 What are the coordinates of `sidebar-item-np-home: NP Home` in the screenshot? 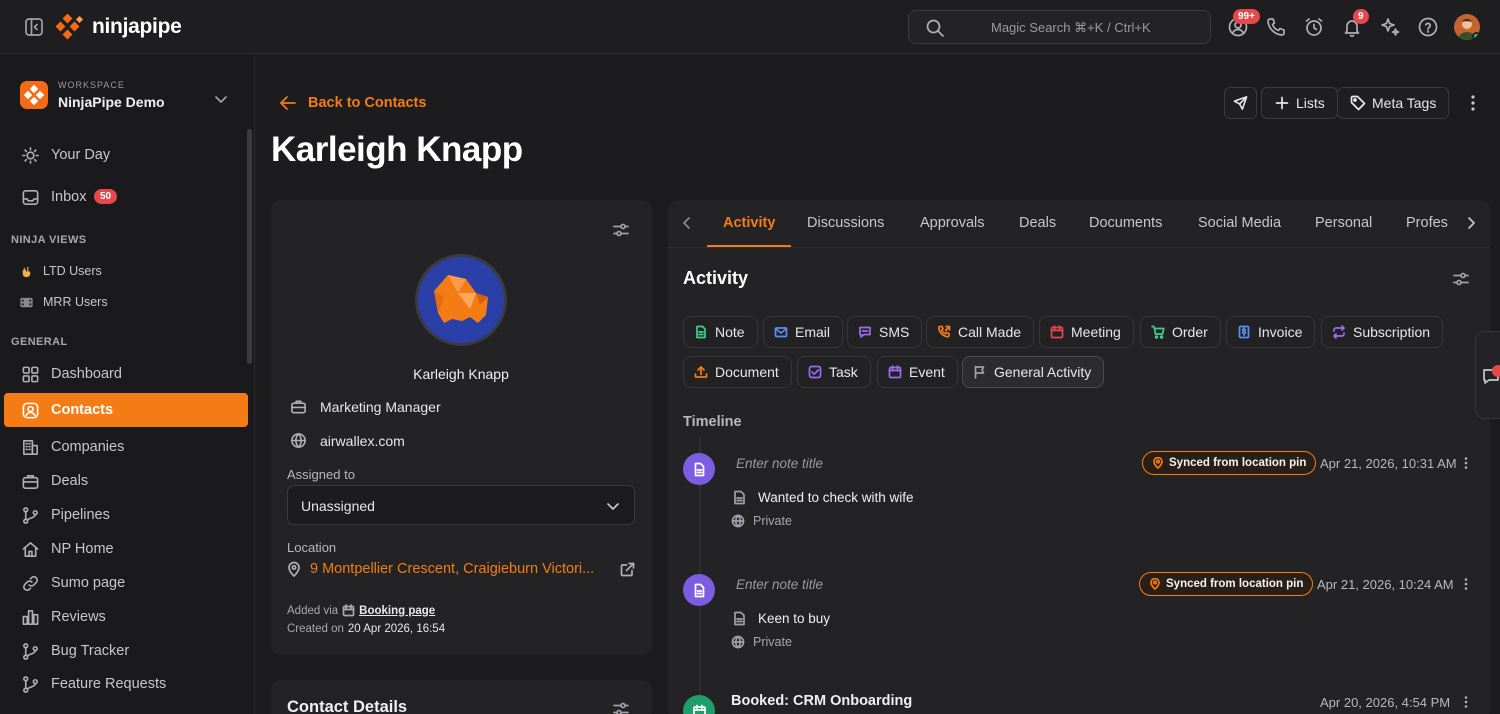 It's located at (124, 549).